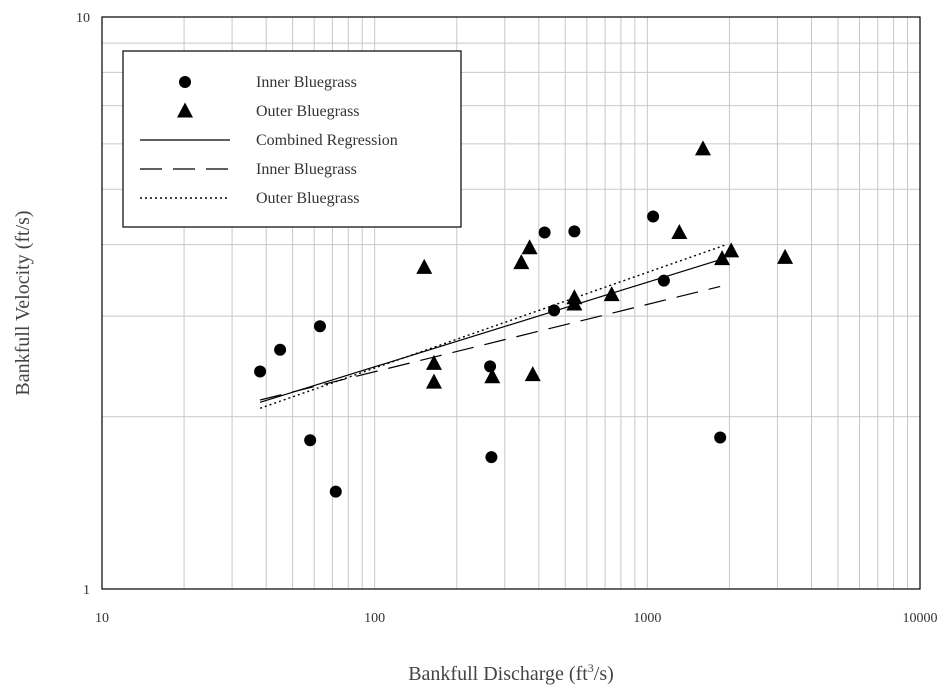 The height and width of the screenshot is (692, 949). I want to click on x-axis-title: Bankfull Discharge (ft3/s), so click(511, 673).